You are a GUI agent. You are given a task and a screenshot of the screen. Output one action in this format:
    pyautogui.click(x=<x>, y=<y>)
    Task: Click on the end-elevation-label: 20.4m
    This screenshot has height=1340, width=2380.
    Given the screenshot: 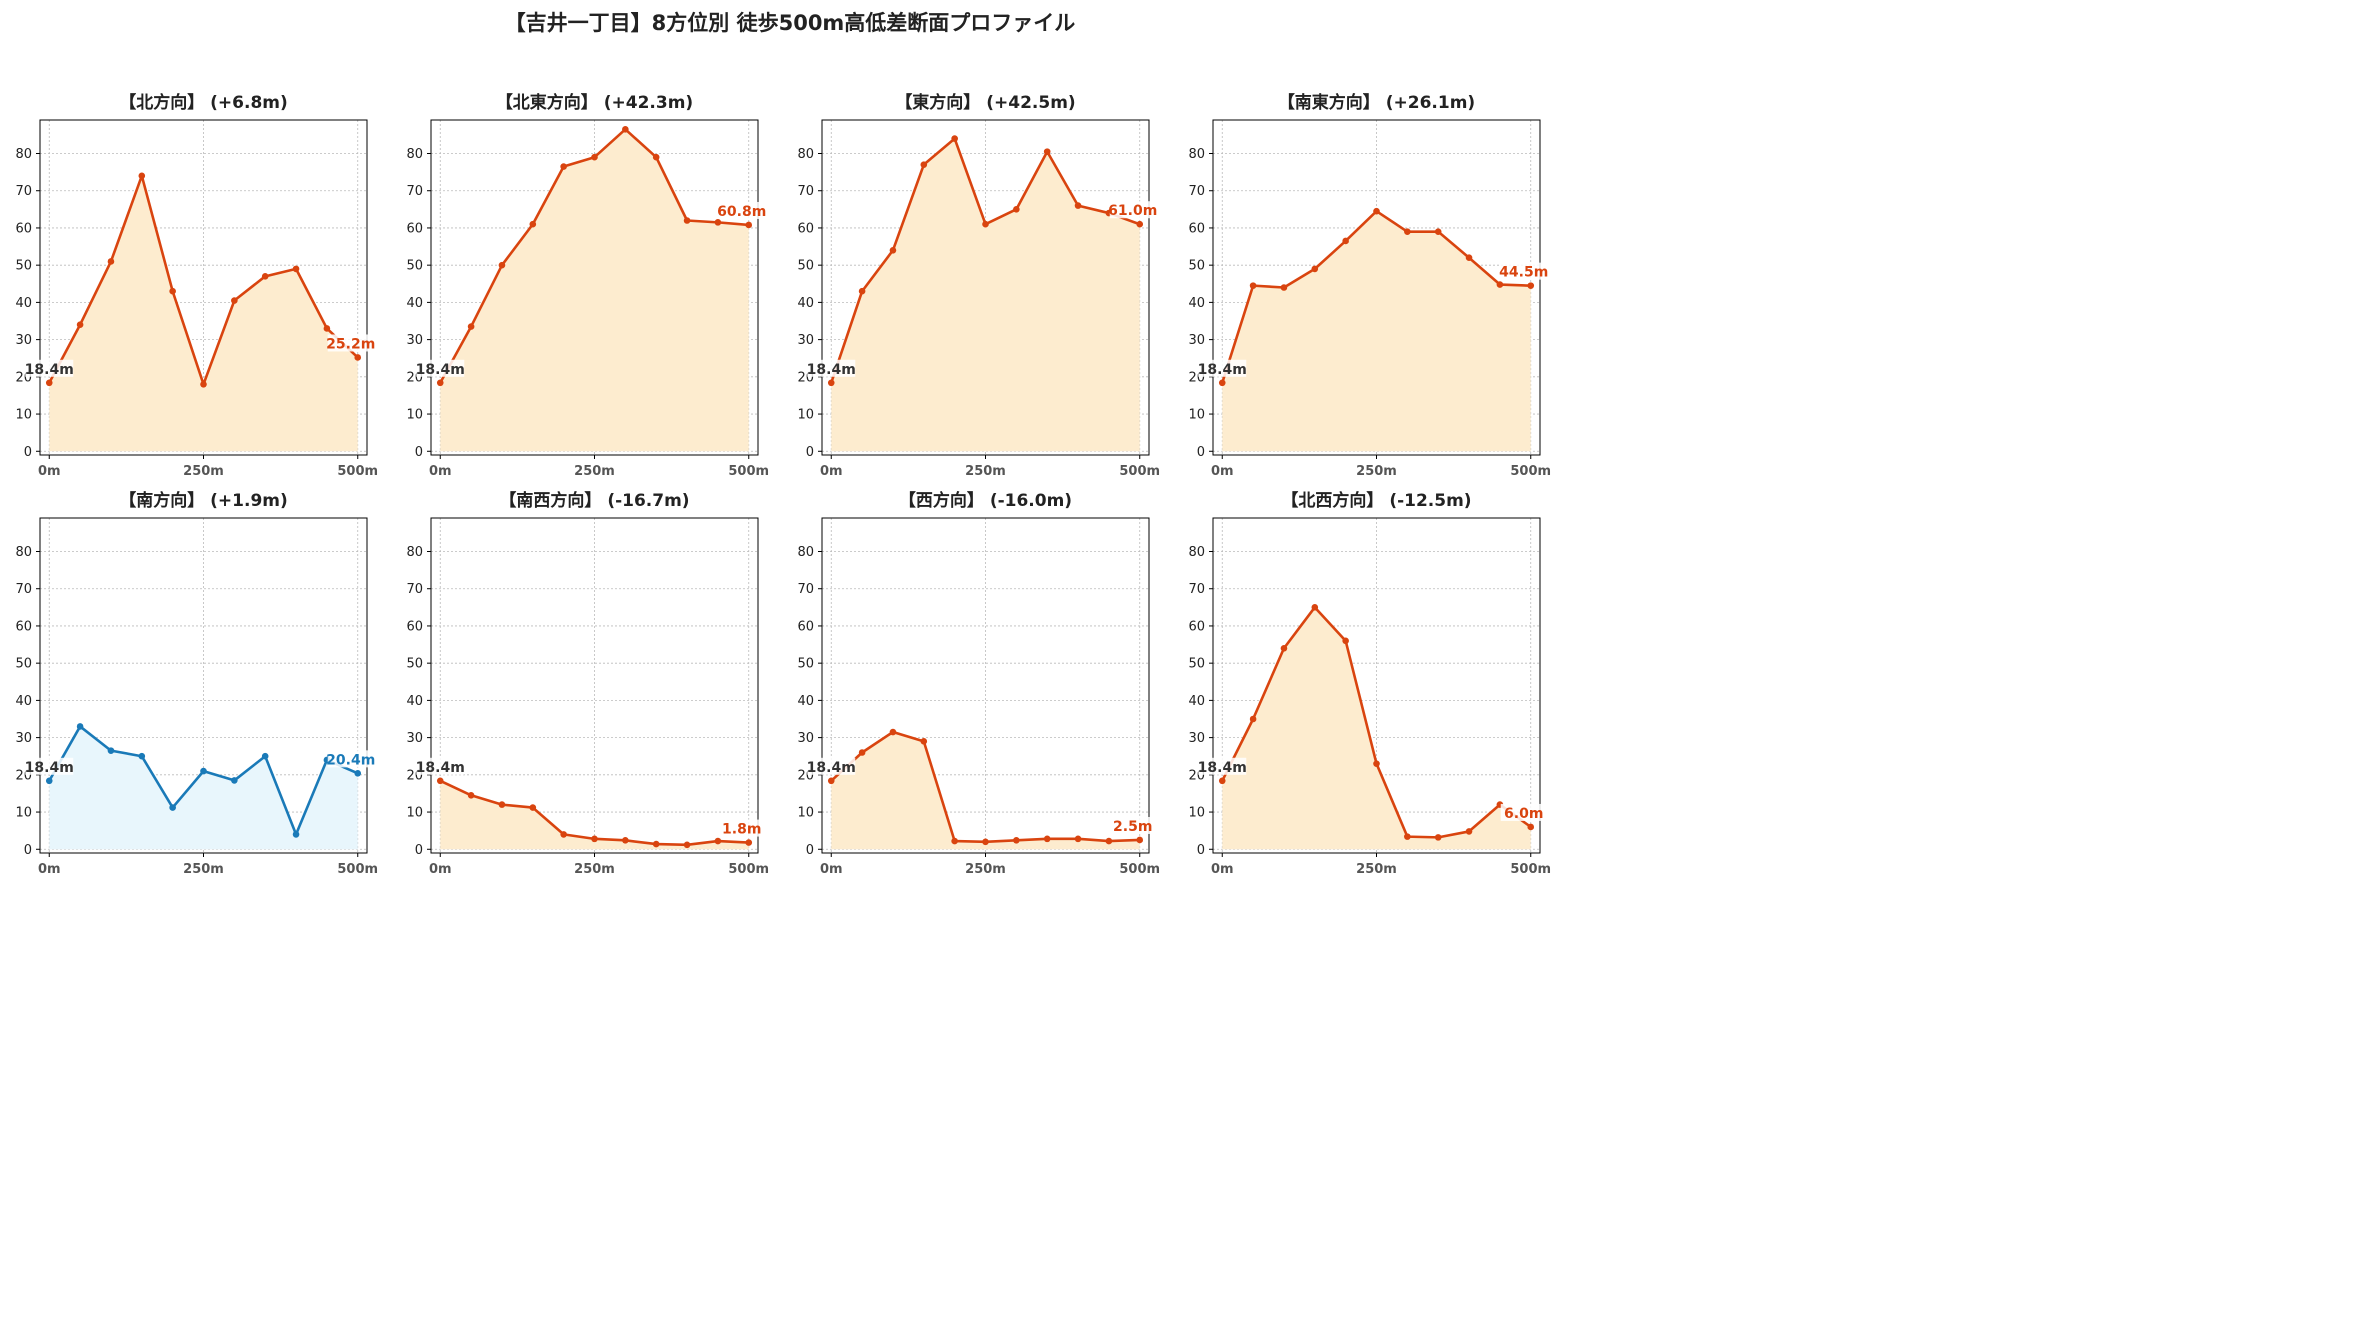 What is the action you would take?
    pyautogui.click(x=350, y=760)
    